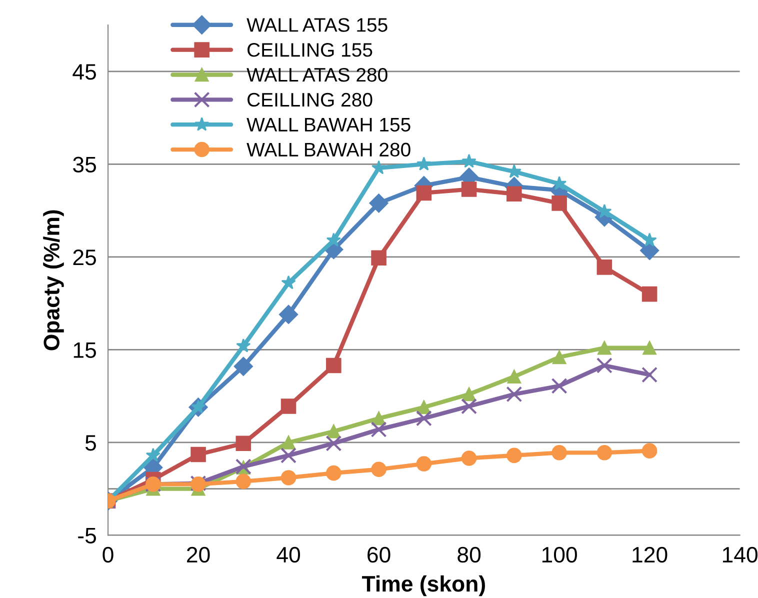  What do you see at coordinates (423, 585) in the screenshot?
I see `x-axis-title: Time (skon)` at bounding box center [423, 585].